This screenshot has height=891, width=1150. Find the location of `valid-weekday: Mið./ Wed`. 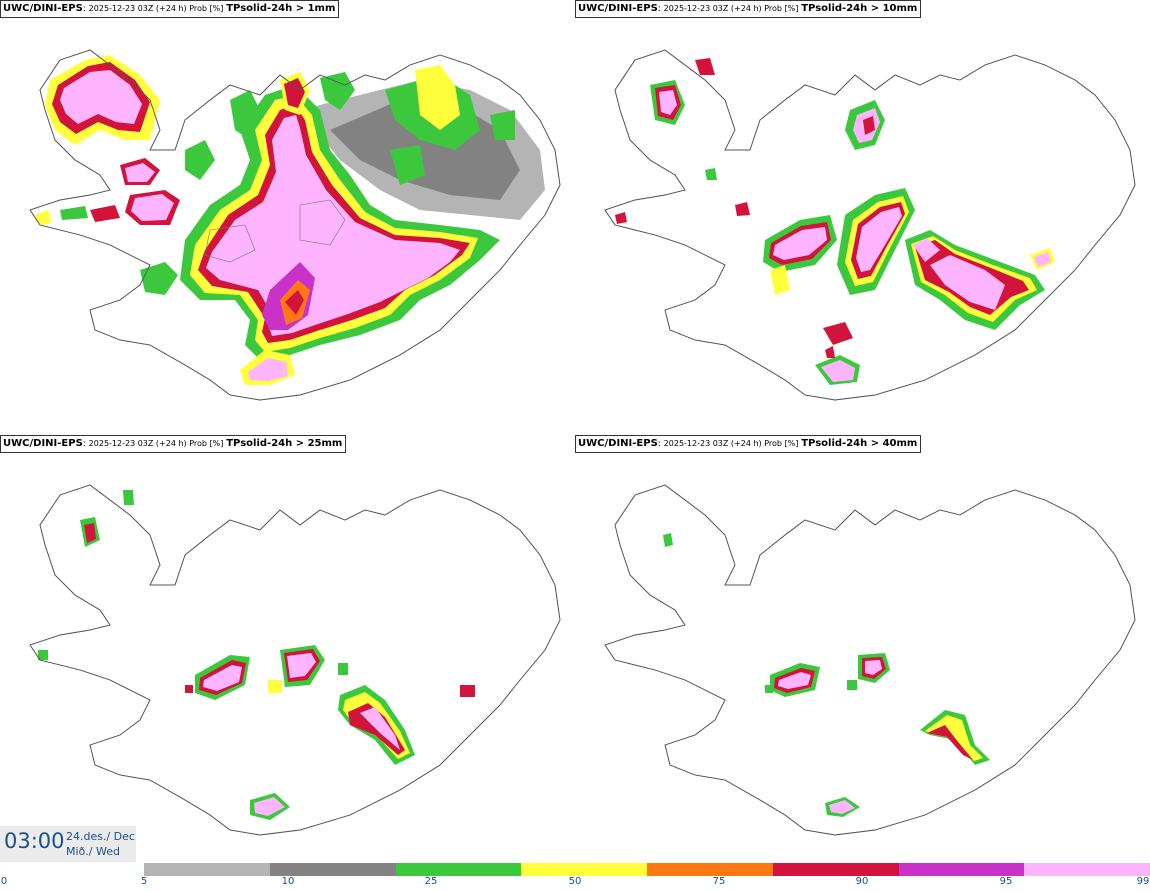

valid-weekday: Mið./ Wed is located at coordinates (93, 851).